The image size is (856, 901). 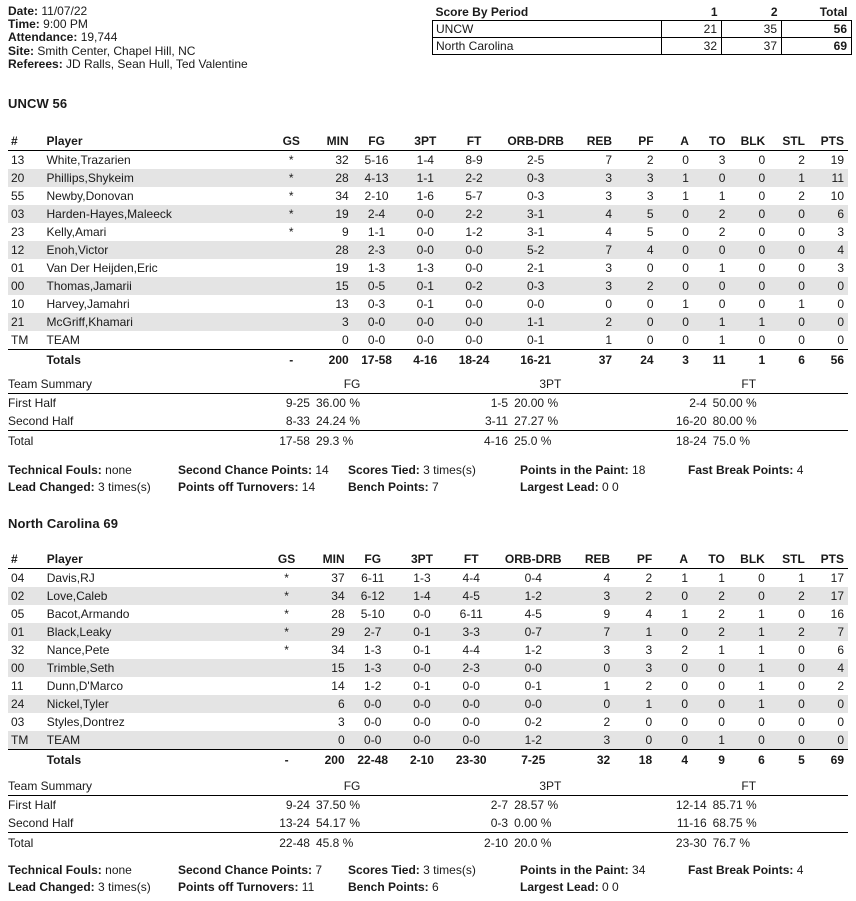 What do you see at coordinates (373, 722) in the screenshot?
I see `cell-fg: 0-0` at bounding box center [373, 722].